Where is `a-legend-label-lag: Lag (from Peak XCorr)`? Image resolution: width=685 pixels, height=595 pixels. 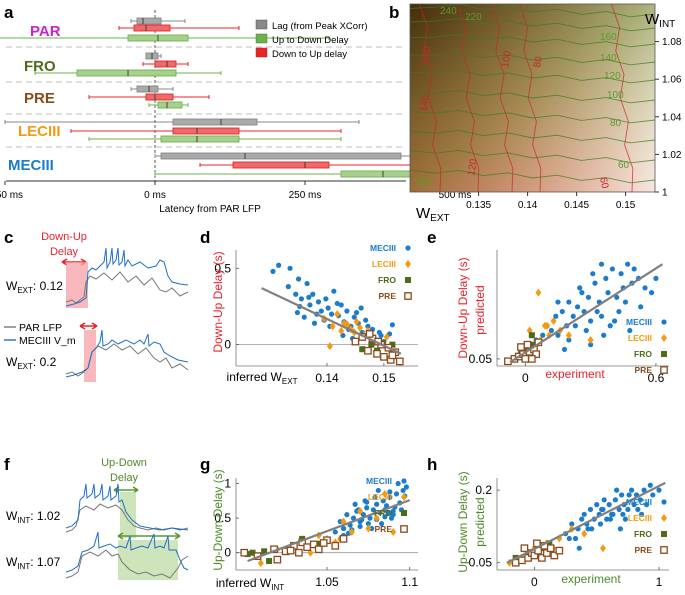
a-legend-label-lag: Lag (from Peak XCorr) is located at coordinates (320, 26).